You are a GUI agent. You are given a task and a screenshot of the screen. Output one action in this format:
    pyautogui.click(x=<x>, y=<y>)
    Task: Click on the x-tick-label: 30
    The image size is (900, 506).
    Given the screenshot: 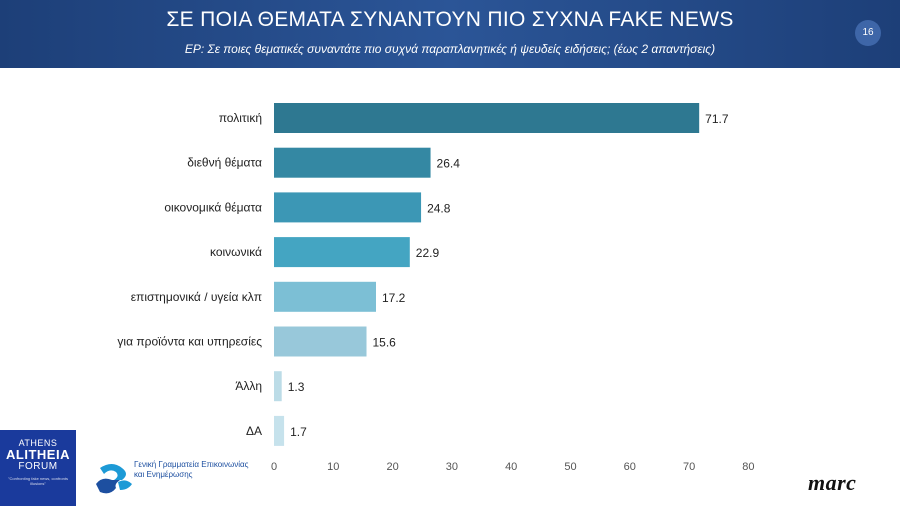 What is the action you would take?
    pyautogui.click(x=452, y=467)
    